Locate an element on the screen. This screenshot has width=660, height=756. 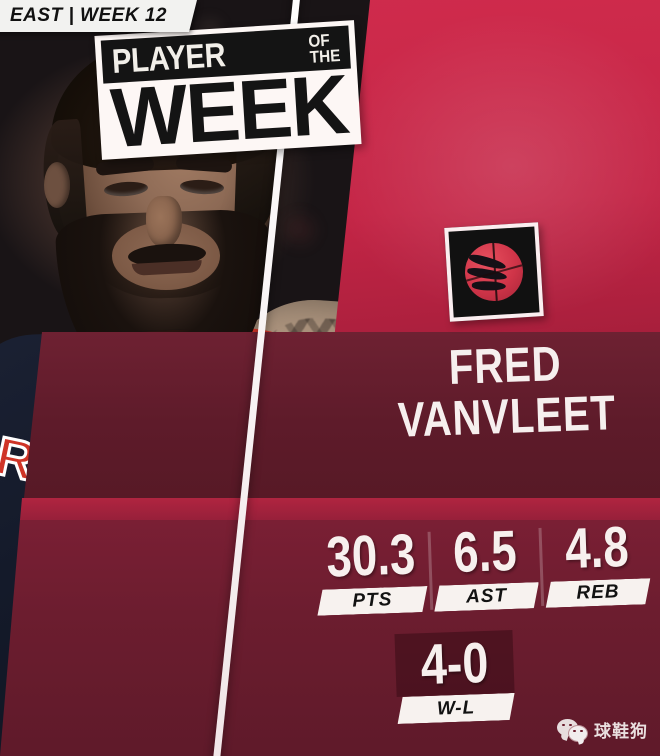
record-label-strip: W-L is located at coordinates (456, 708).